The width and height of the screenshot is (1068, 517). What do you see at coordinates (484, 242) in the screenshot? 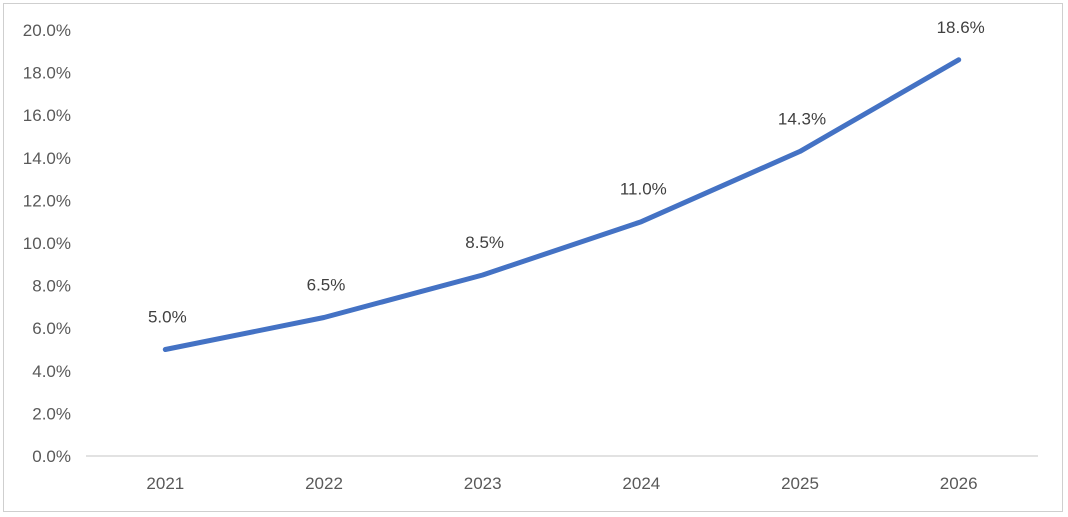
I see `data-label: 8.5%` at bounding box center [484, 242].